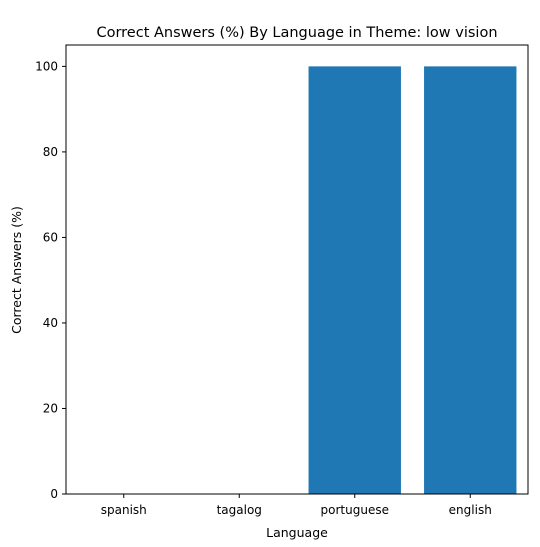  Describe the element at coordinates (124, 510) in the screenshot. I see `x-tick-label: spanish` at that location.